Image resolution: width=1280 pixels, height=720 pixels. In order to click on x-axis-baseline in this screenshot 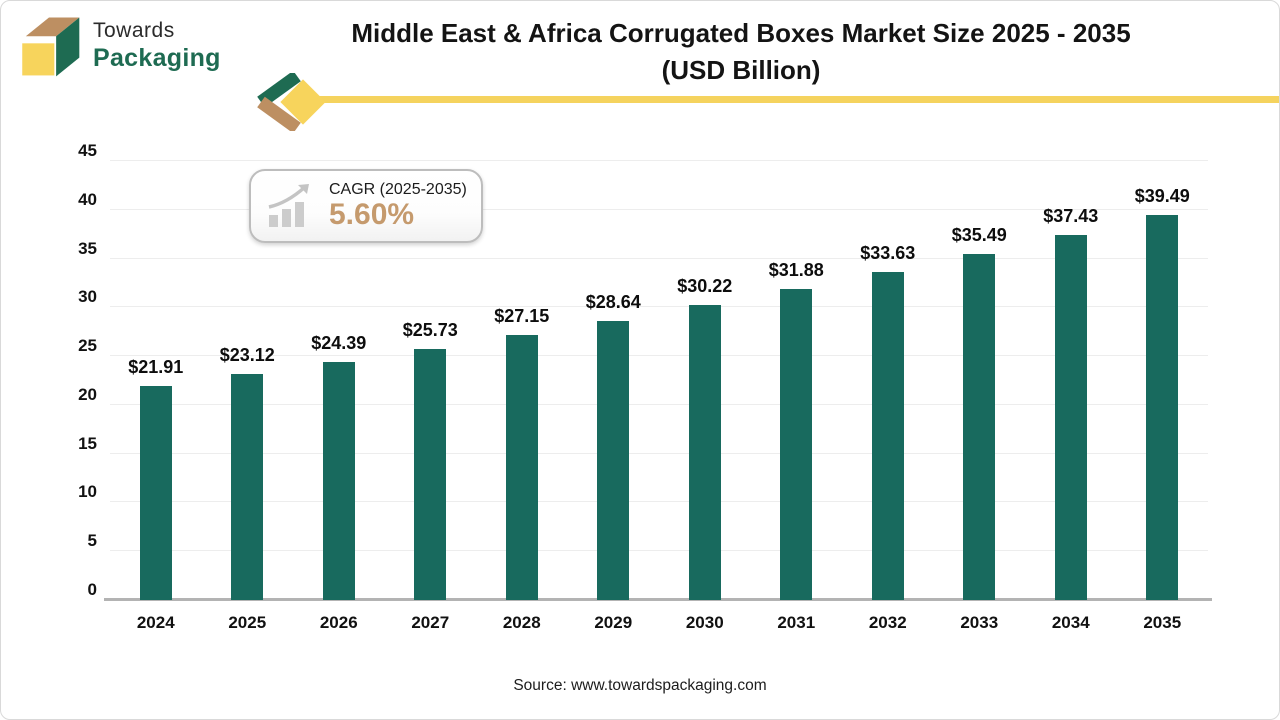, I will do `click(658, 599)`.